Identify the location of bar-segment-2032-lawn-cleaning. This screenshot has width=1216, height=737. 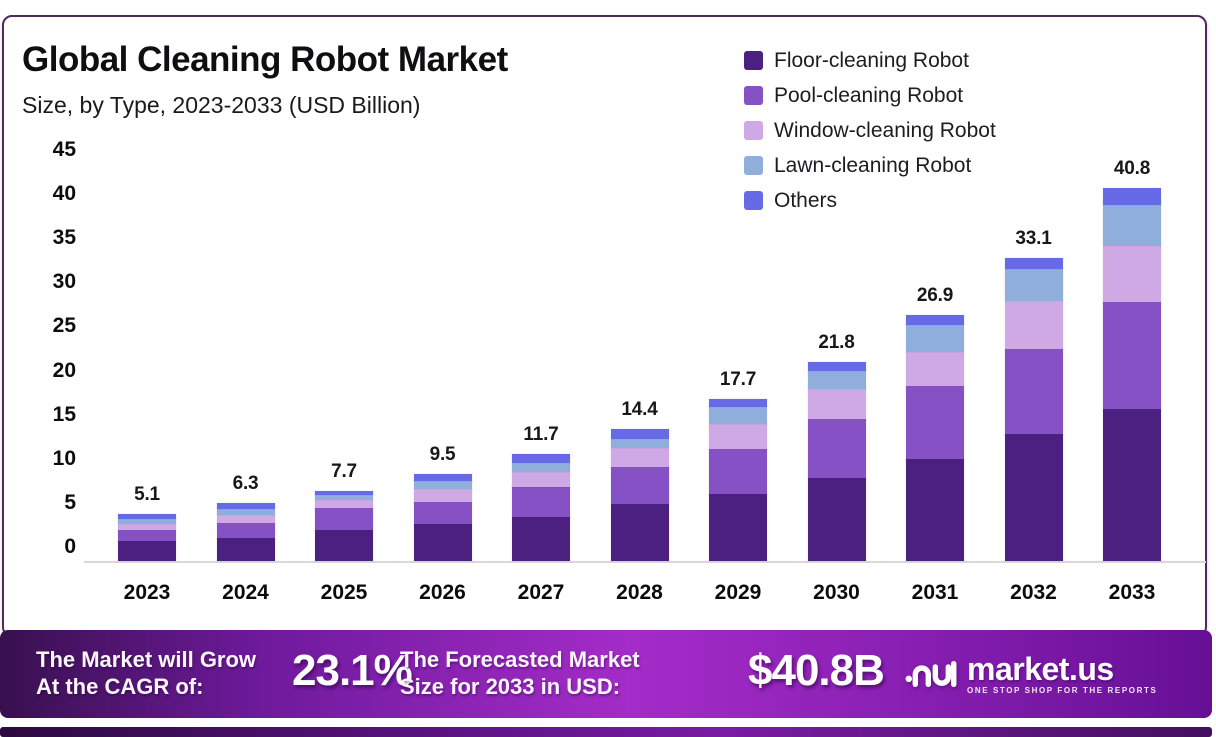
(1033, 285).